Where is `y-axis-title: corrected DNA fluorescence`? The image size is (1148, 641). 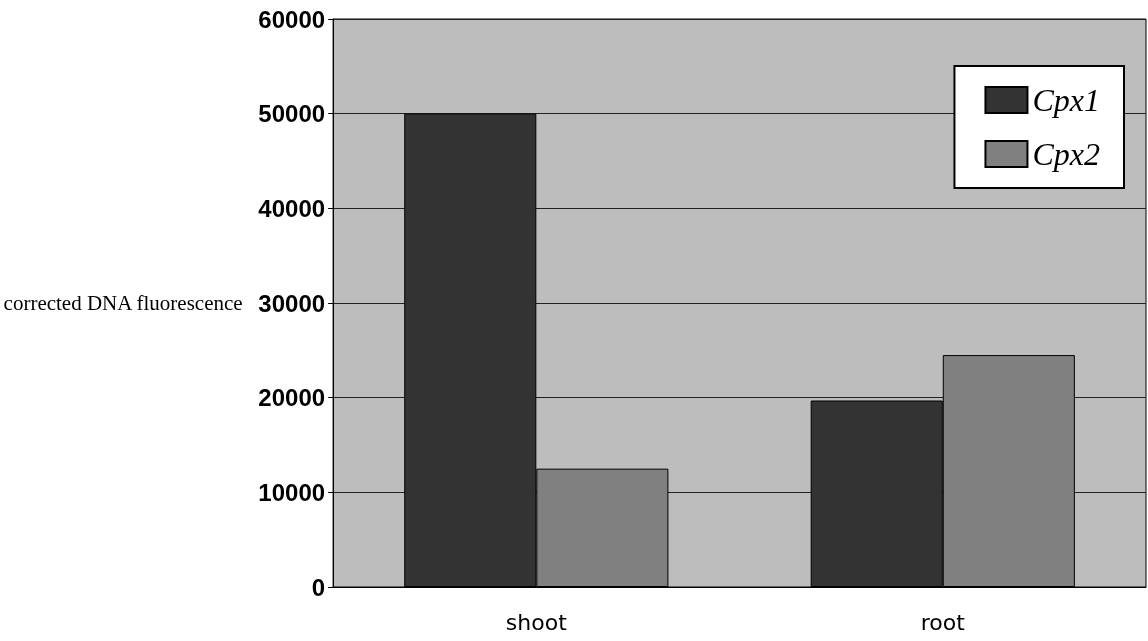
y-axis-title: corrected DNA fluorescence is located at coordinates (123, 303).